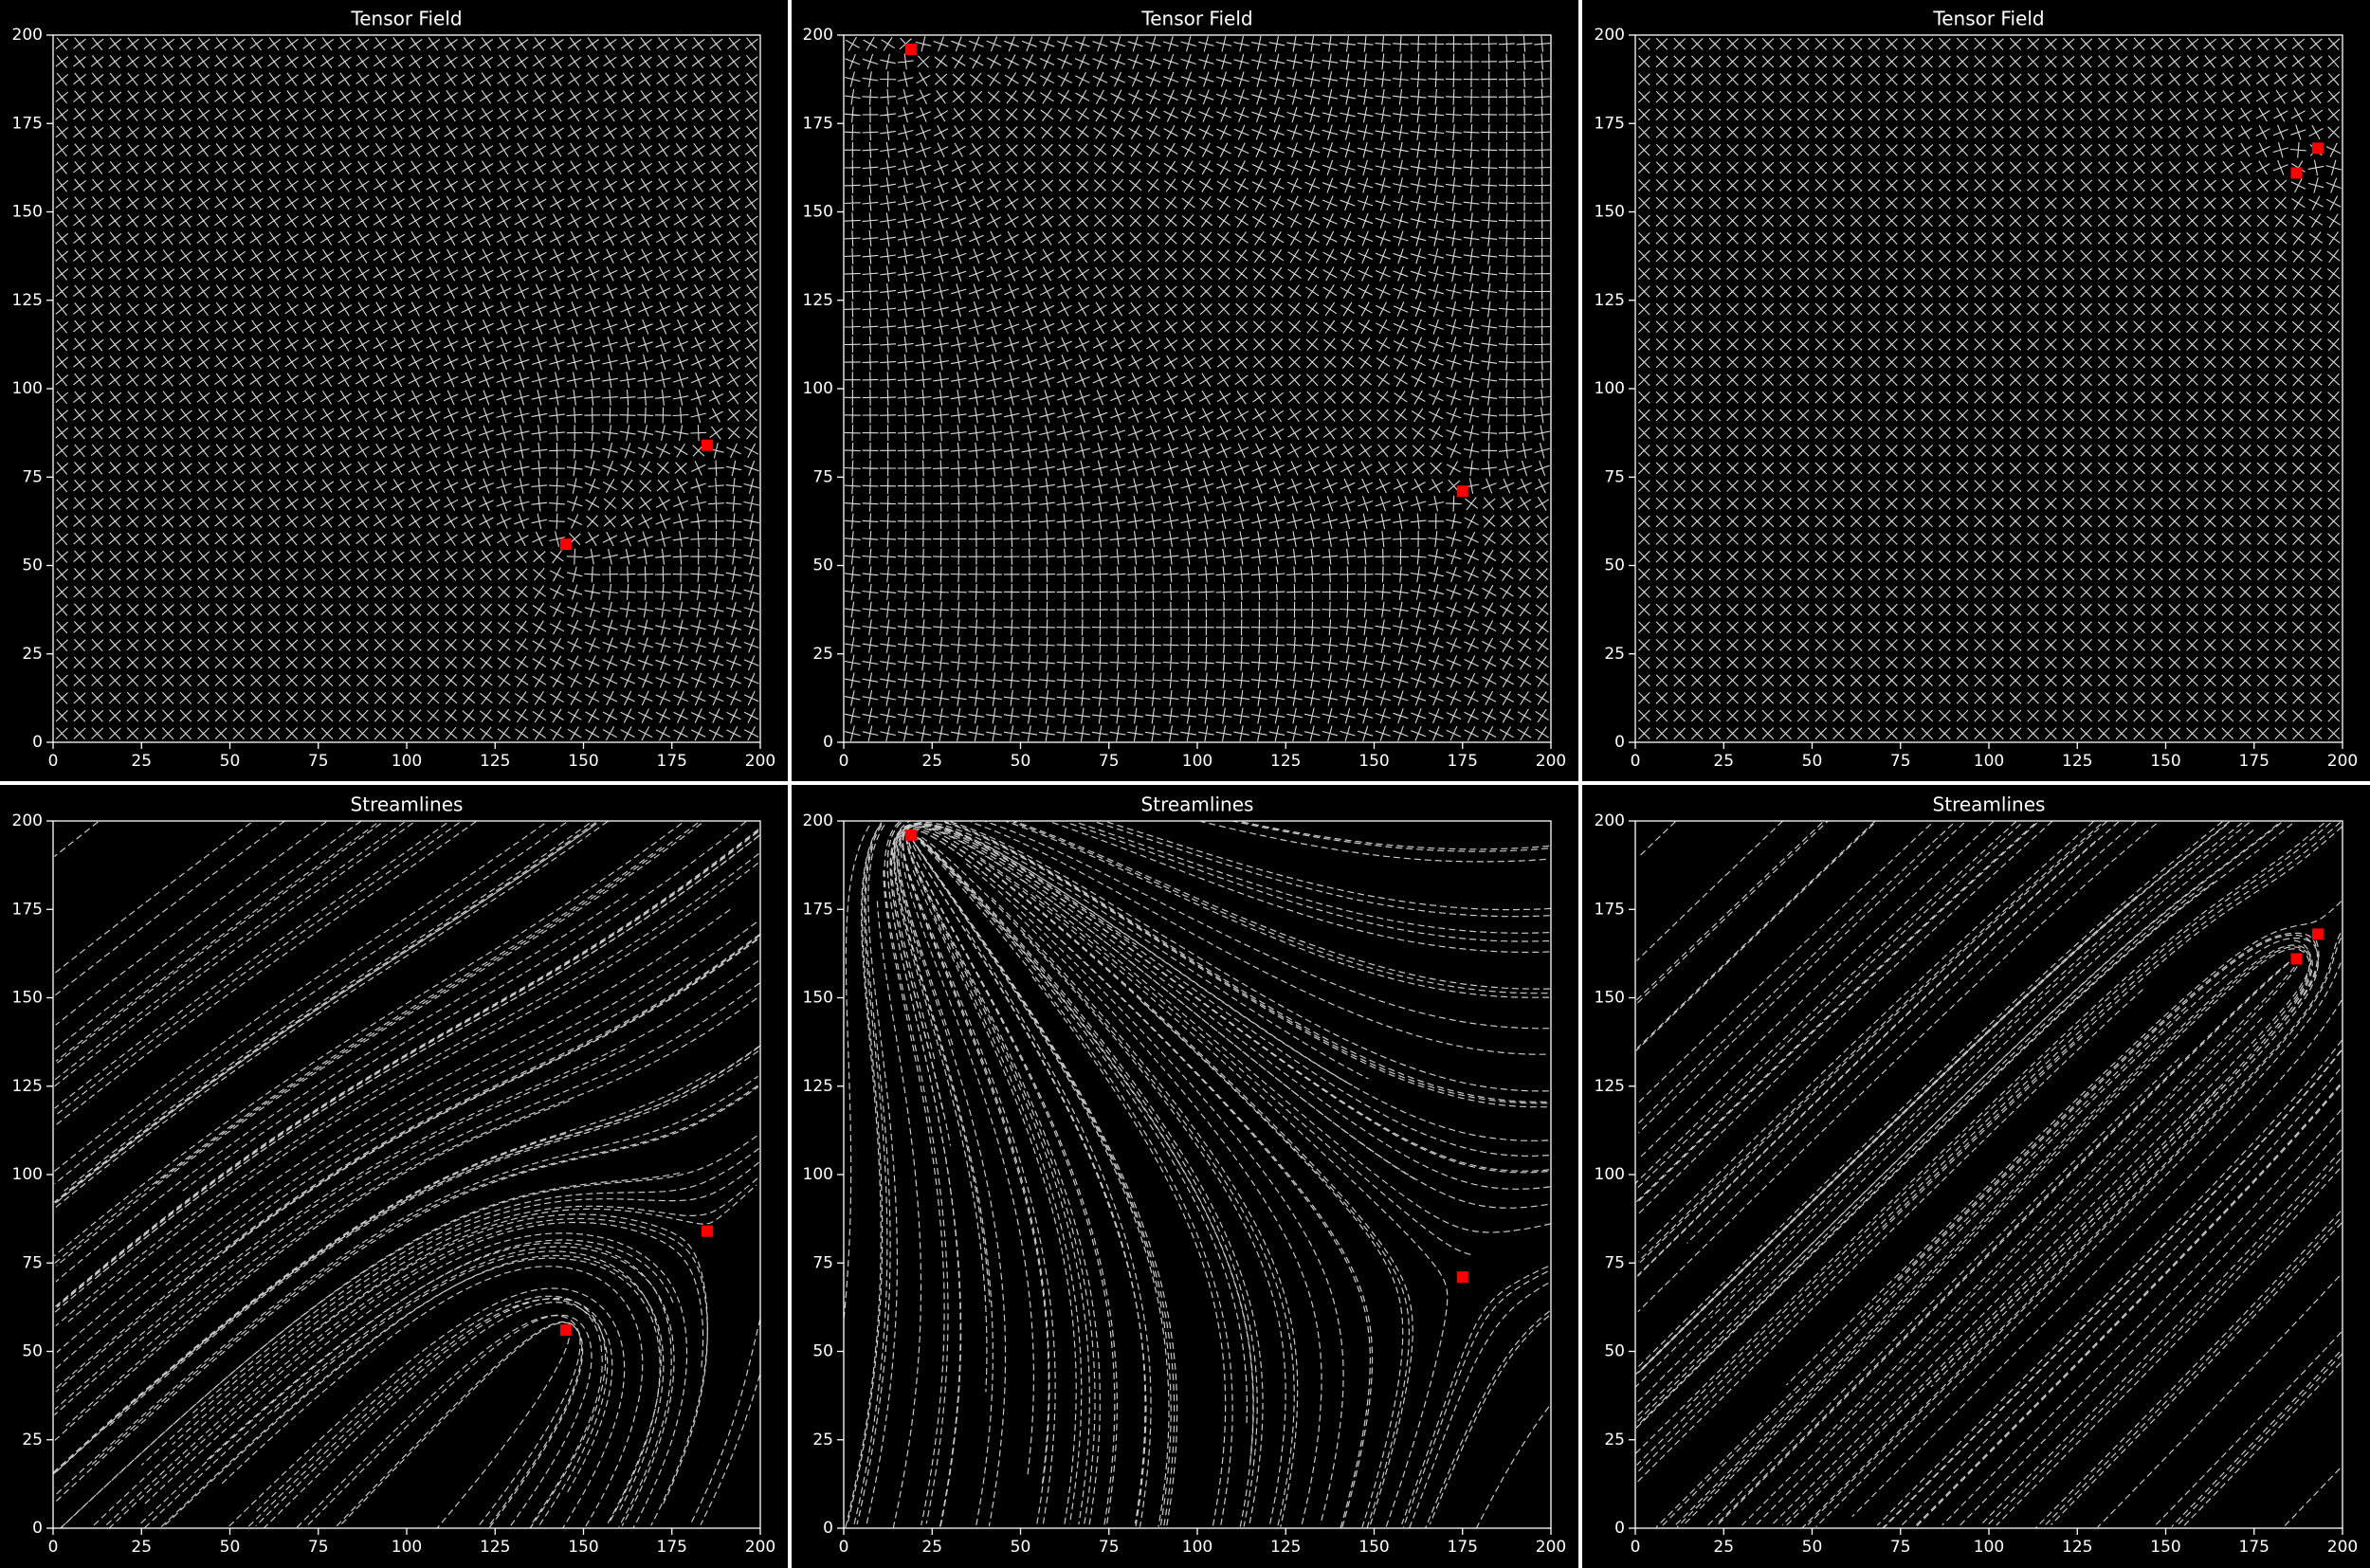 Image resolution: width=2370 pixels, height=1568 pixels. What do you see at coordinates (32, 1262) in the screenshot?
I see `y-tick-label: 75` at bounding box center [32, 1262].